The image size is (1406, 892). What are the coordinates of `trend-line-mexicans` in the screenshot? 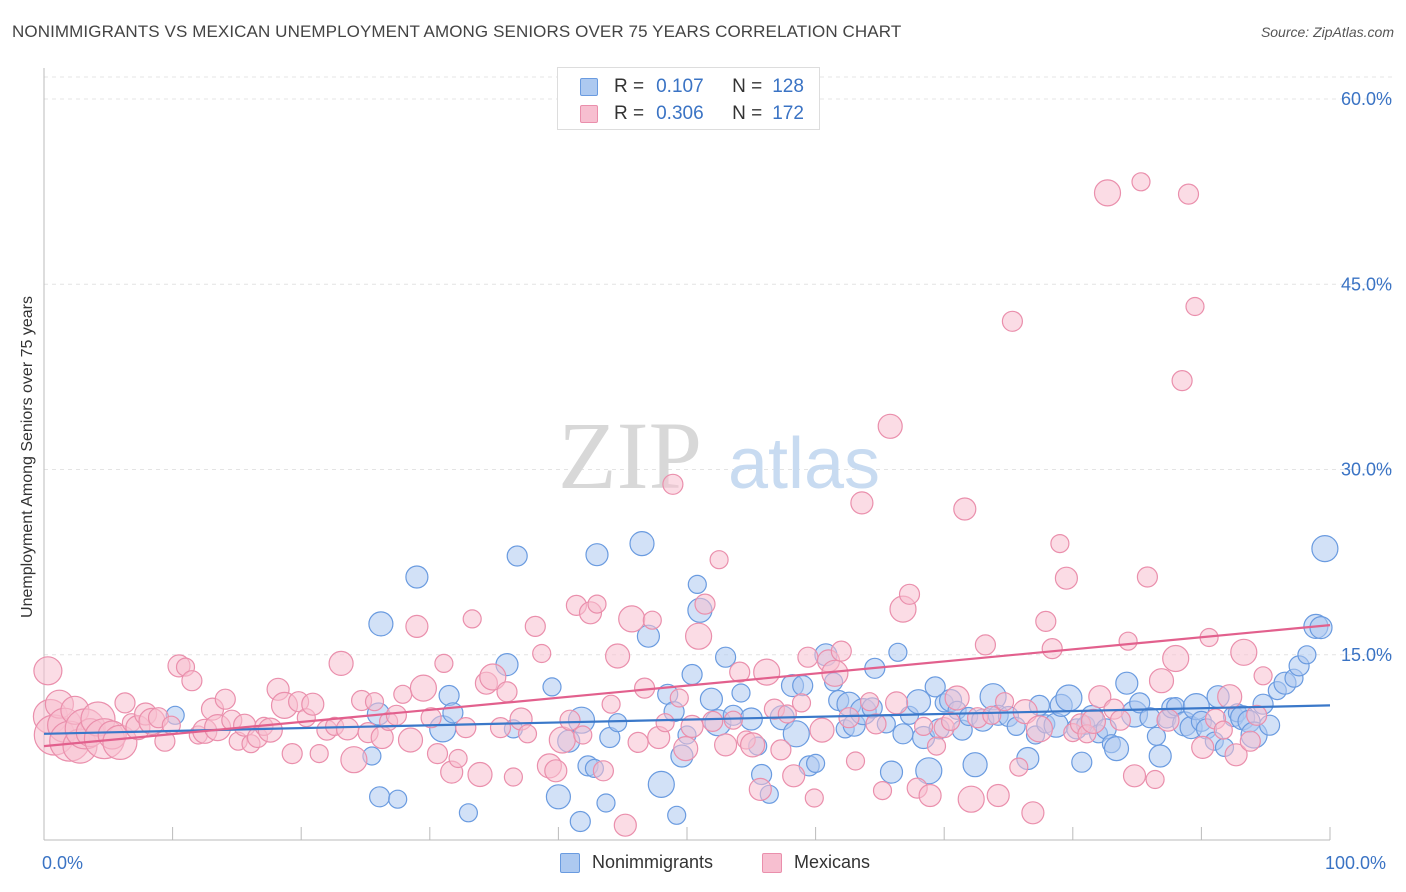 It's located at (687, 686).